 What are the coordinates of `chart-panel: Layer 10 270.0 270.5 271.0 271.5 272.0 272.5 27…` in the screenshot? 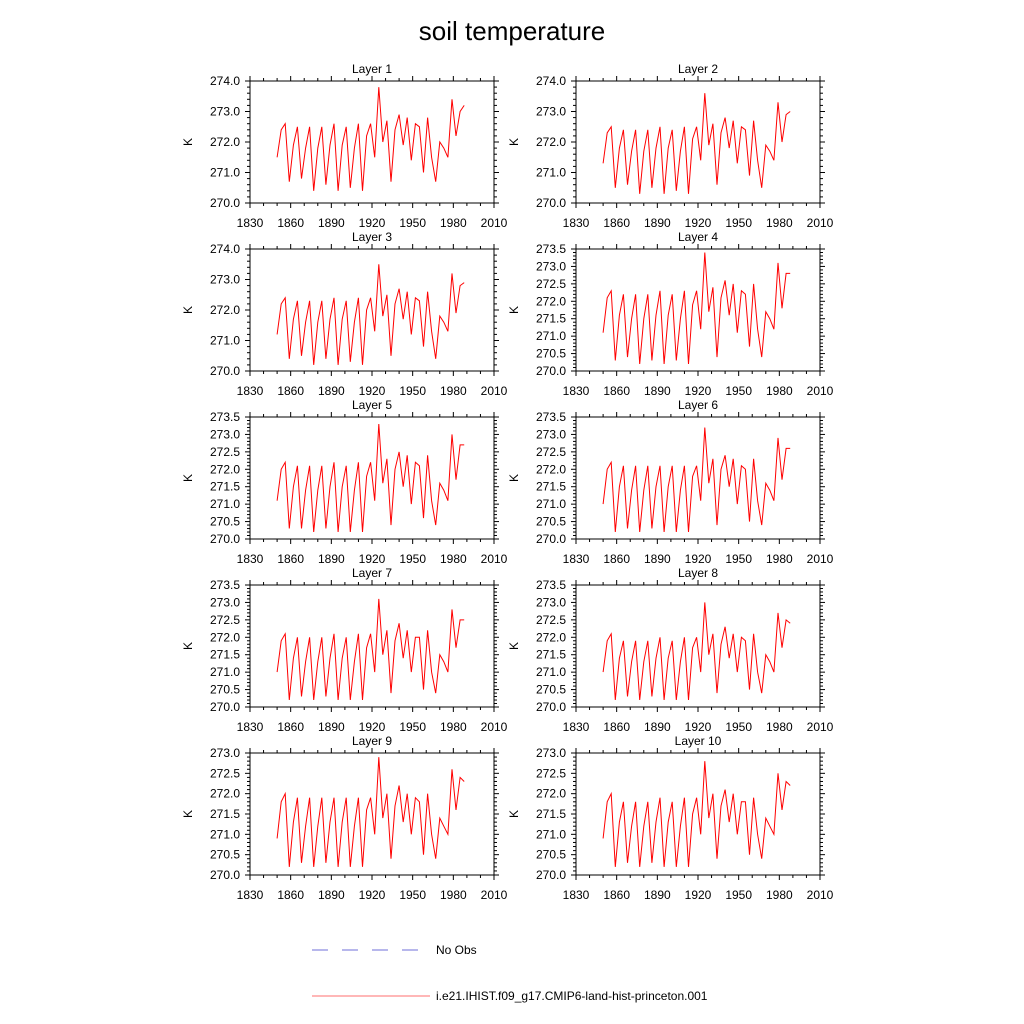 It's located at (670, 818).